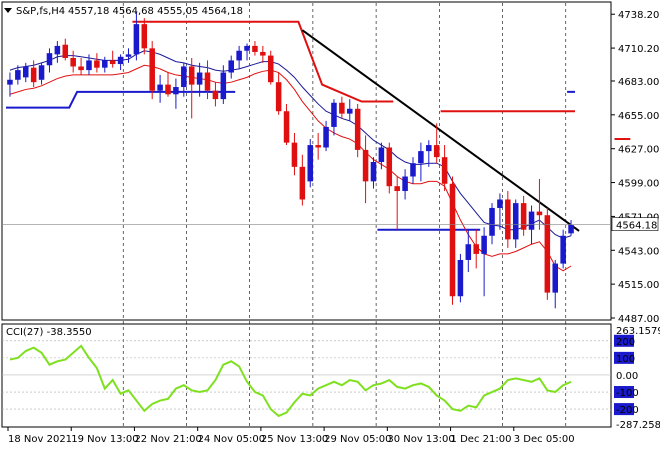  Describe the element at coordinates (627, 410) in the screenshot. I see `cci-level-label: -200` at that location.